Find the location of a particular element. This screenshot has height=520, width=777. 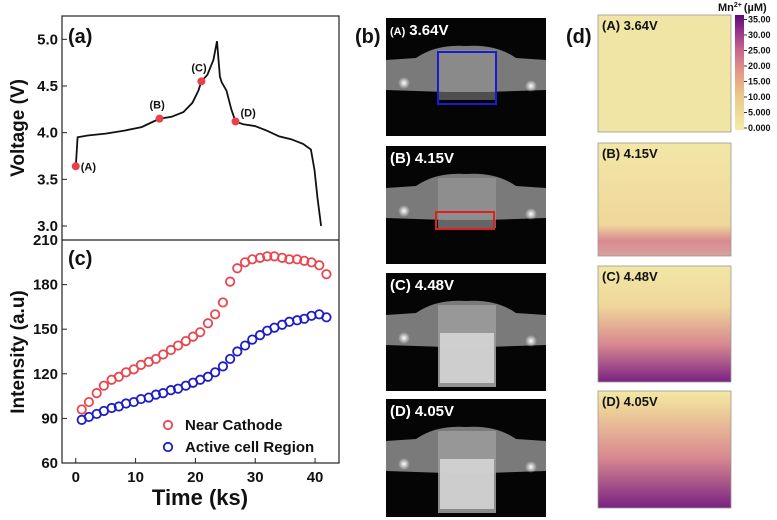

mn-concentration-map: (C) 4.48V is located at coordinates (664, 324).